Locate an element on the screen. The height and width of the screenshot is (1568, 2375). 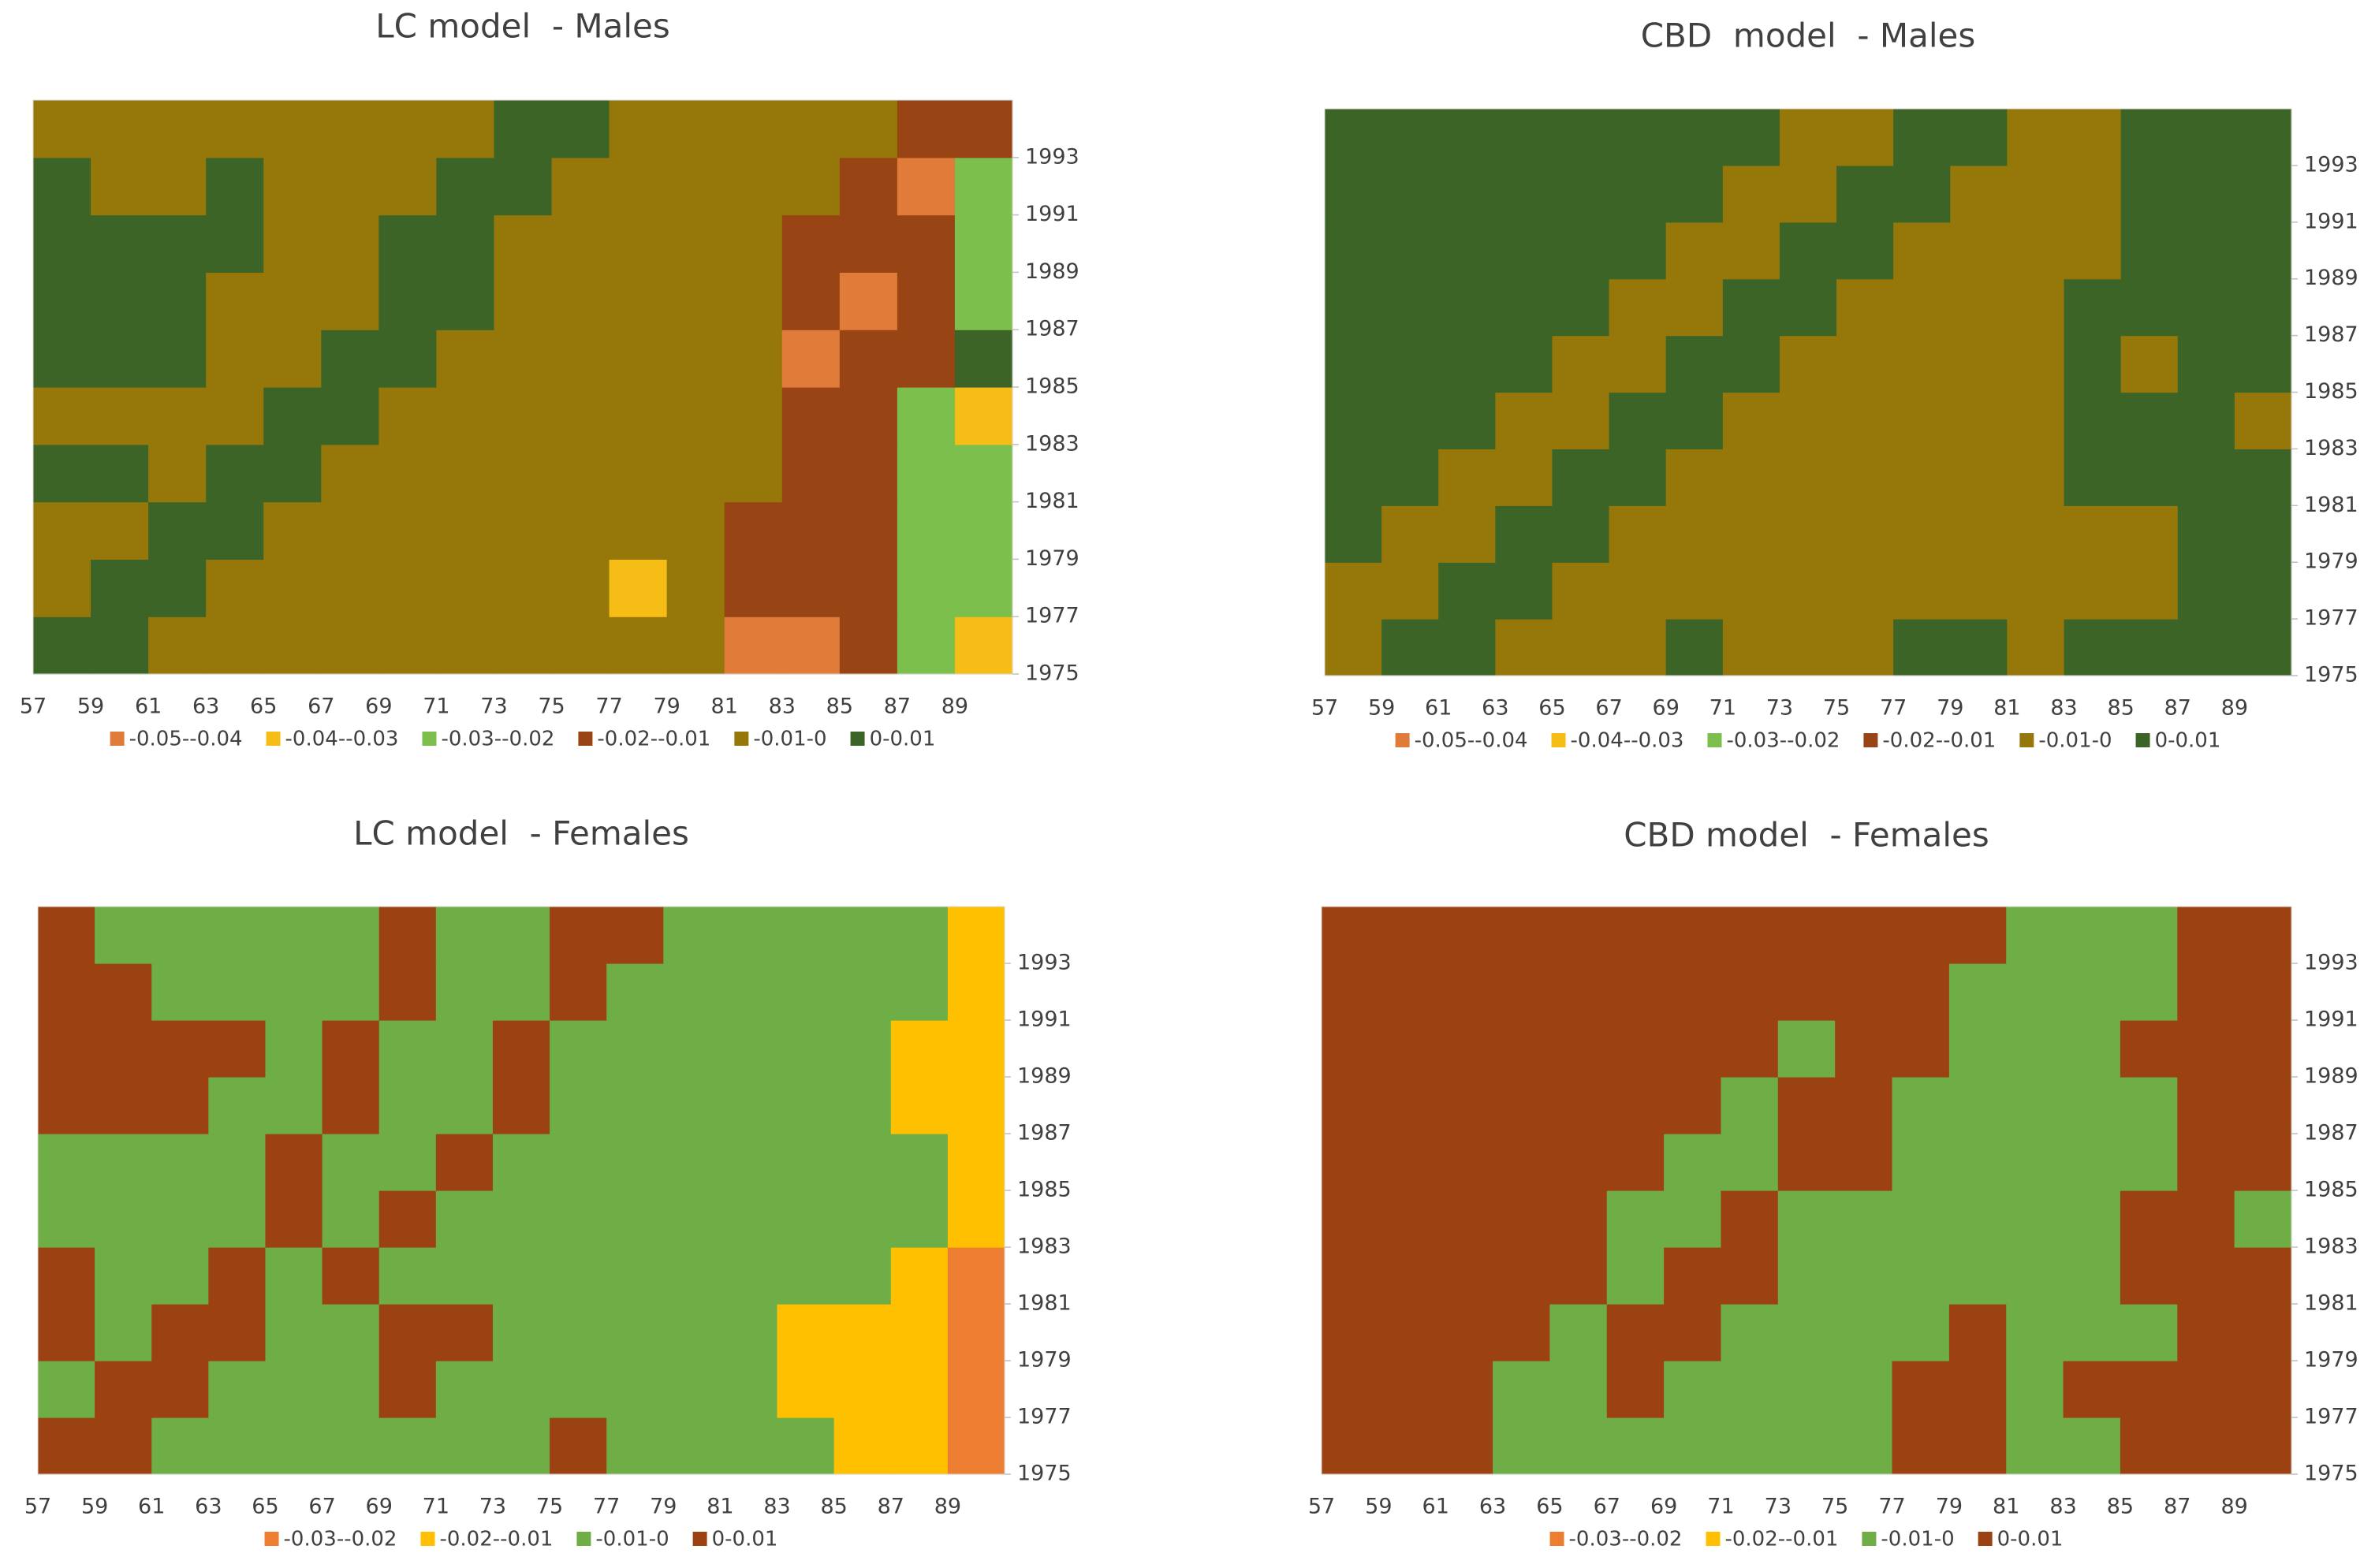
x-tick-label: 71 is located at coordinates (436, 707).